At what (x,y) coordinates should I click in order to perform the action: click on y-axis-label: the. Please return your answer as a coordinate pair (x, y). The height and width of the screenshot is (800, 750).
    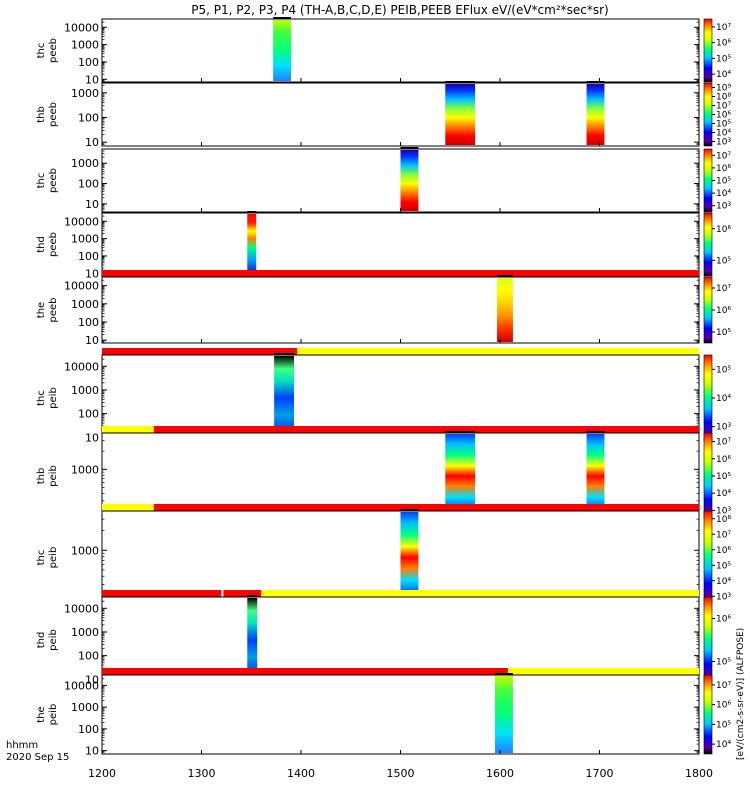
    Looking at the image, I should click on (41, 310).